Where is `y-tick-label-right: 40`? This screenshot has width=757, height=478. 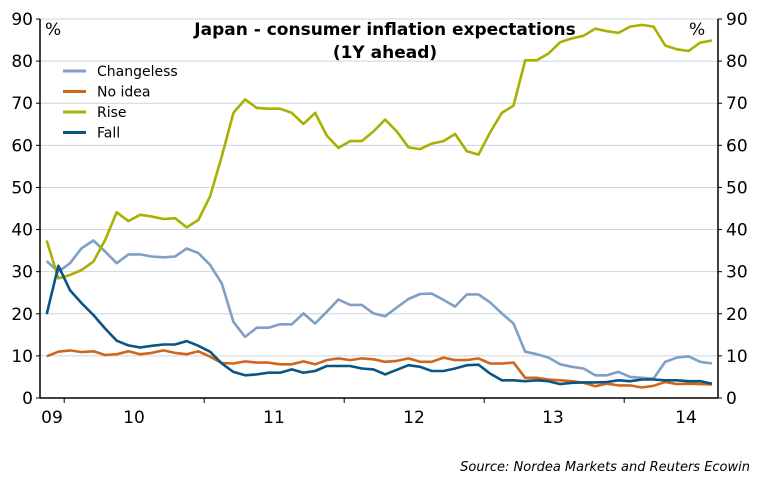
y-tick-label-right: 40 is located at coordinates (737, 231).